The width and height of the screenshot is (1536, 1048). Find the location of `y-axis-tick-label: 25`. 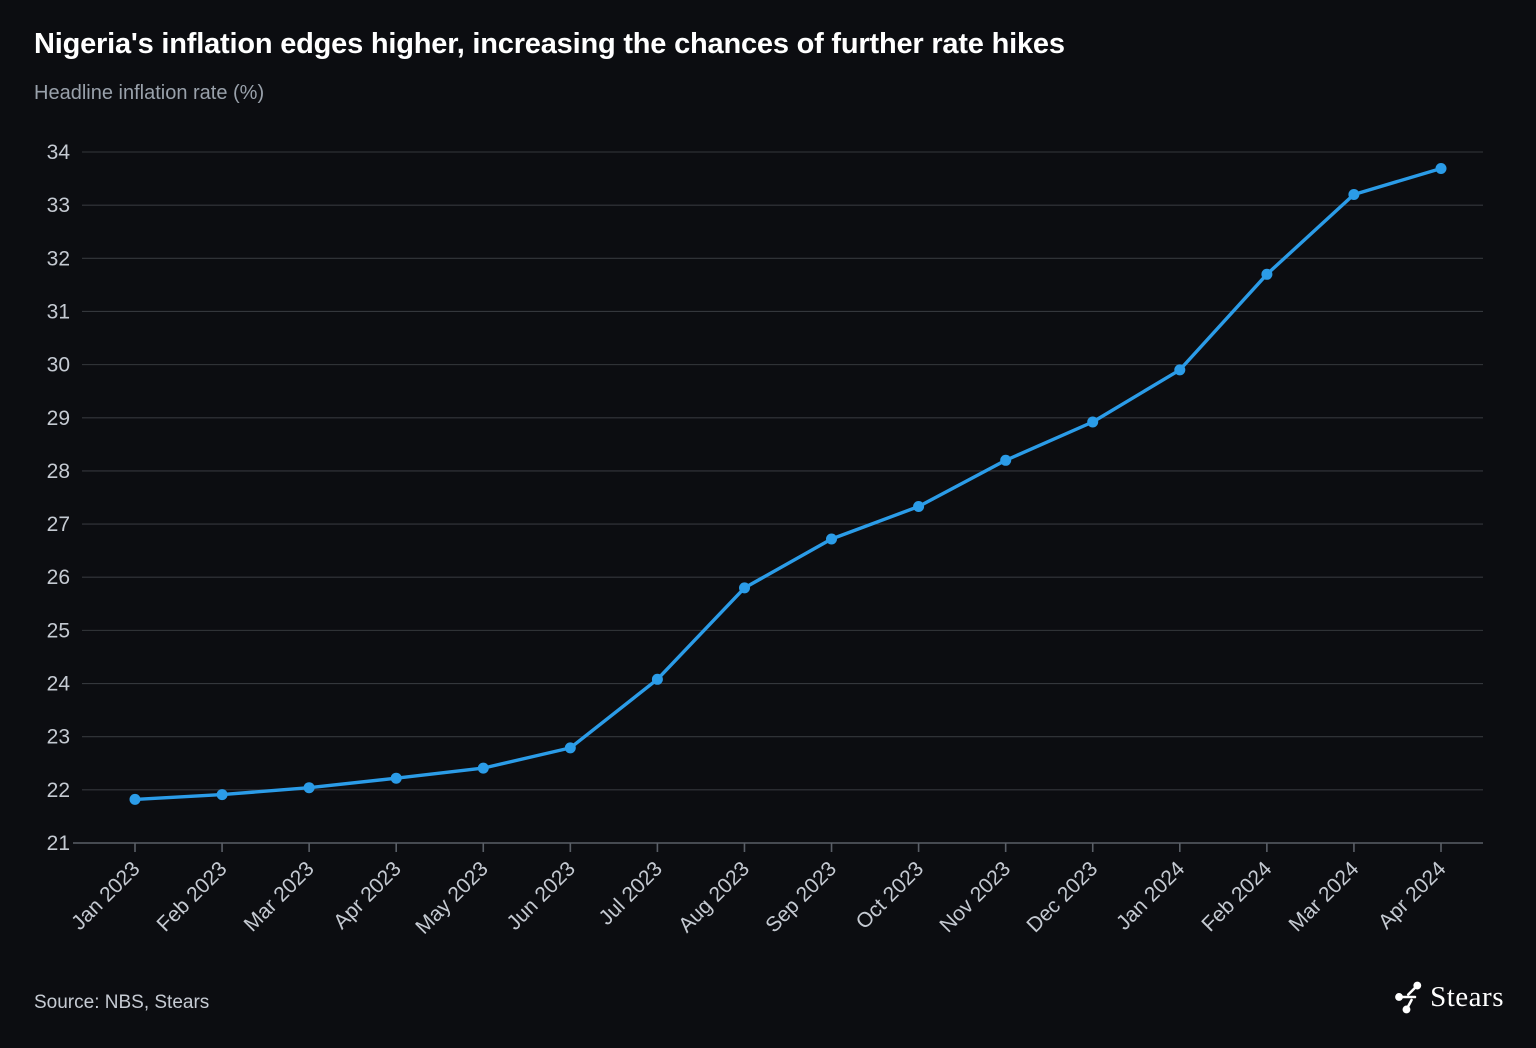

y-axis-tick-label: 25 is located at coordinates (58, 630).